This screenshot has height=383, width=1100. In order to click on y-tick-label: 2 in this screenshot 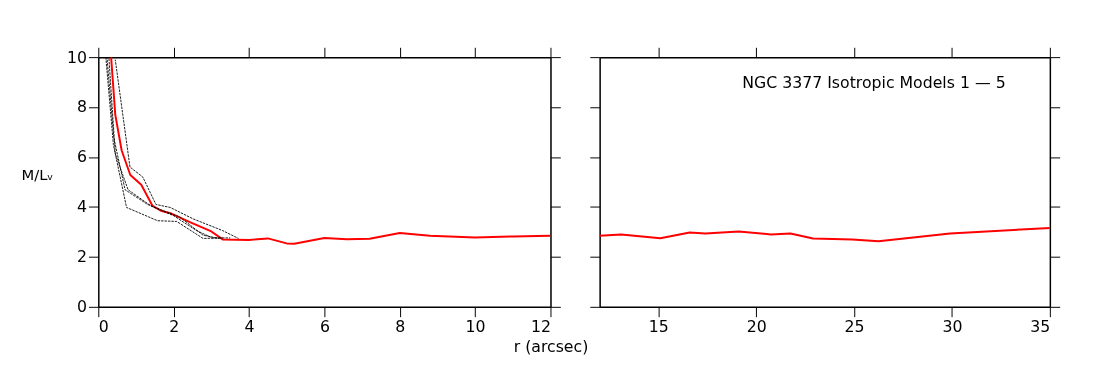, I will do `click(81, 257)`.